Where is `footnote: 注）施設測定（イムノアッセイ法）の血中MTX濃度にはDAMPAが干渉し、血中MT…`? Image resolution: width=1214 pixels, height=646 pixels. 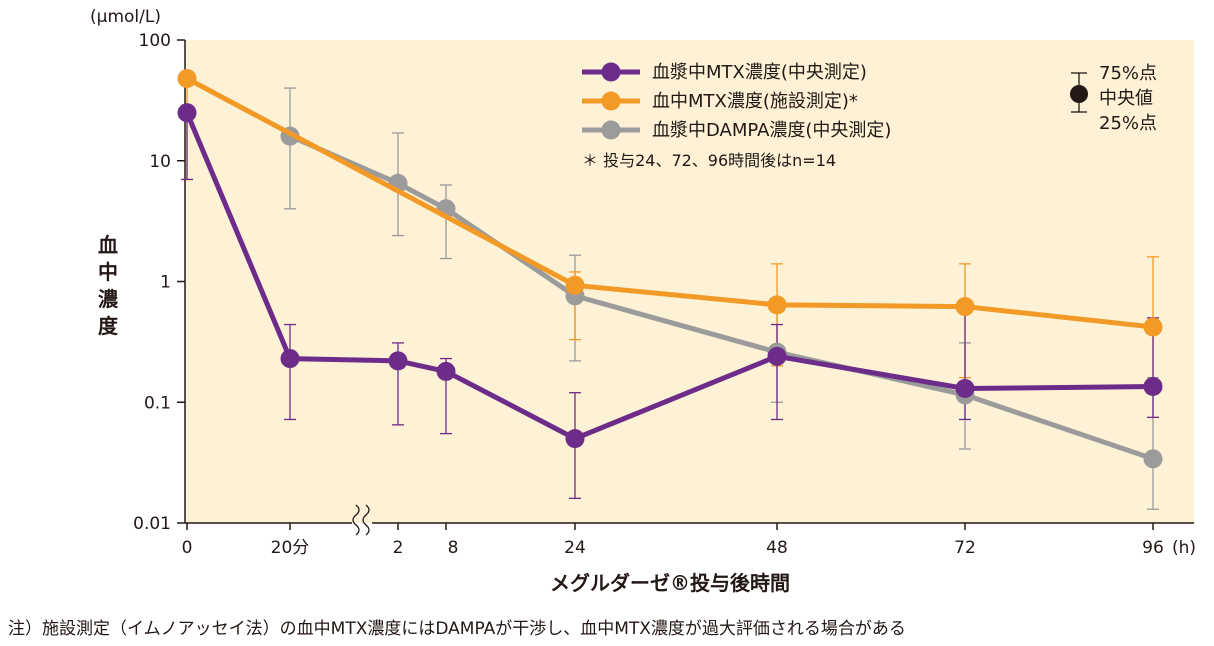
footnote: 注）施設測定（イムノアッセイ法）の血中MTX濃度にはDAMPAが干渉し、血中MT… is located at coordinates (457, 629).